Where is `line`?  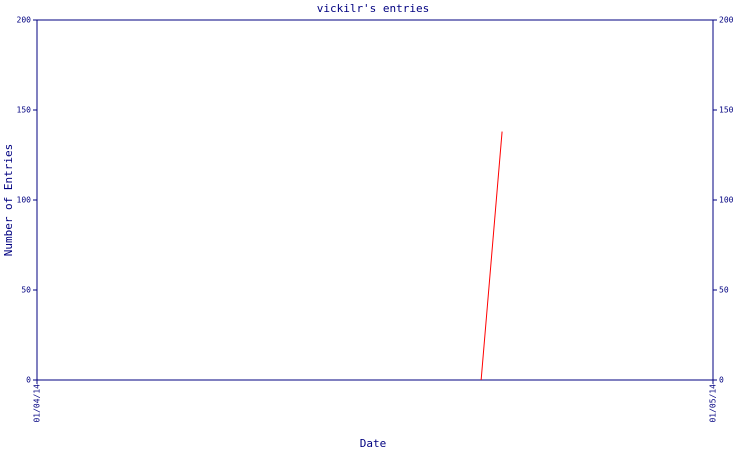 line is located at coordinates (491, 256).